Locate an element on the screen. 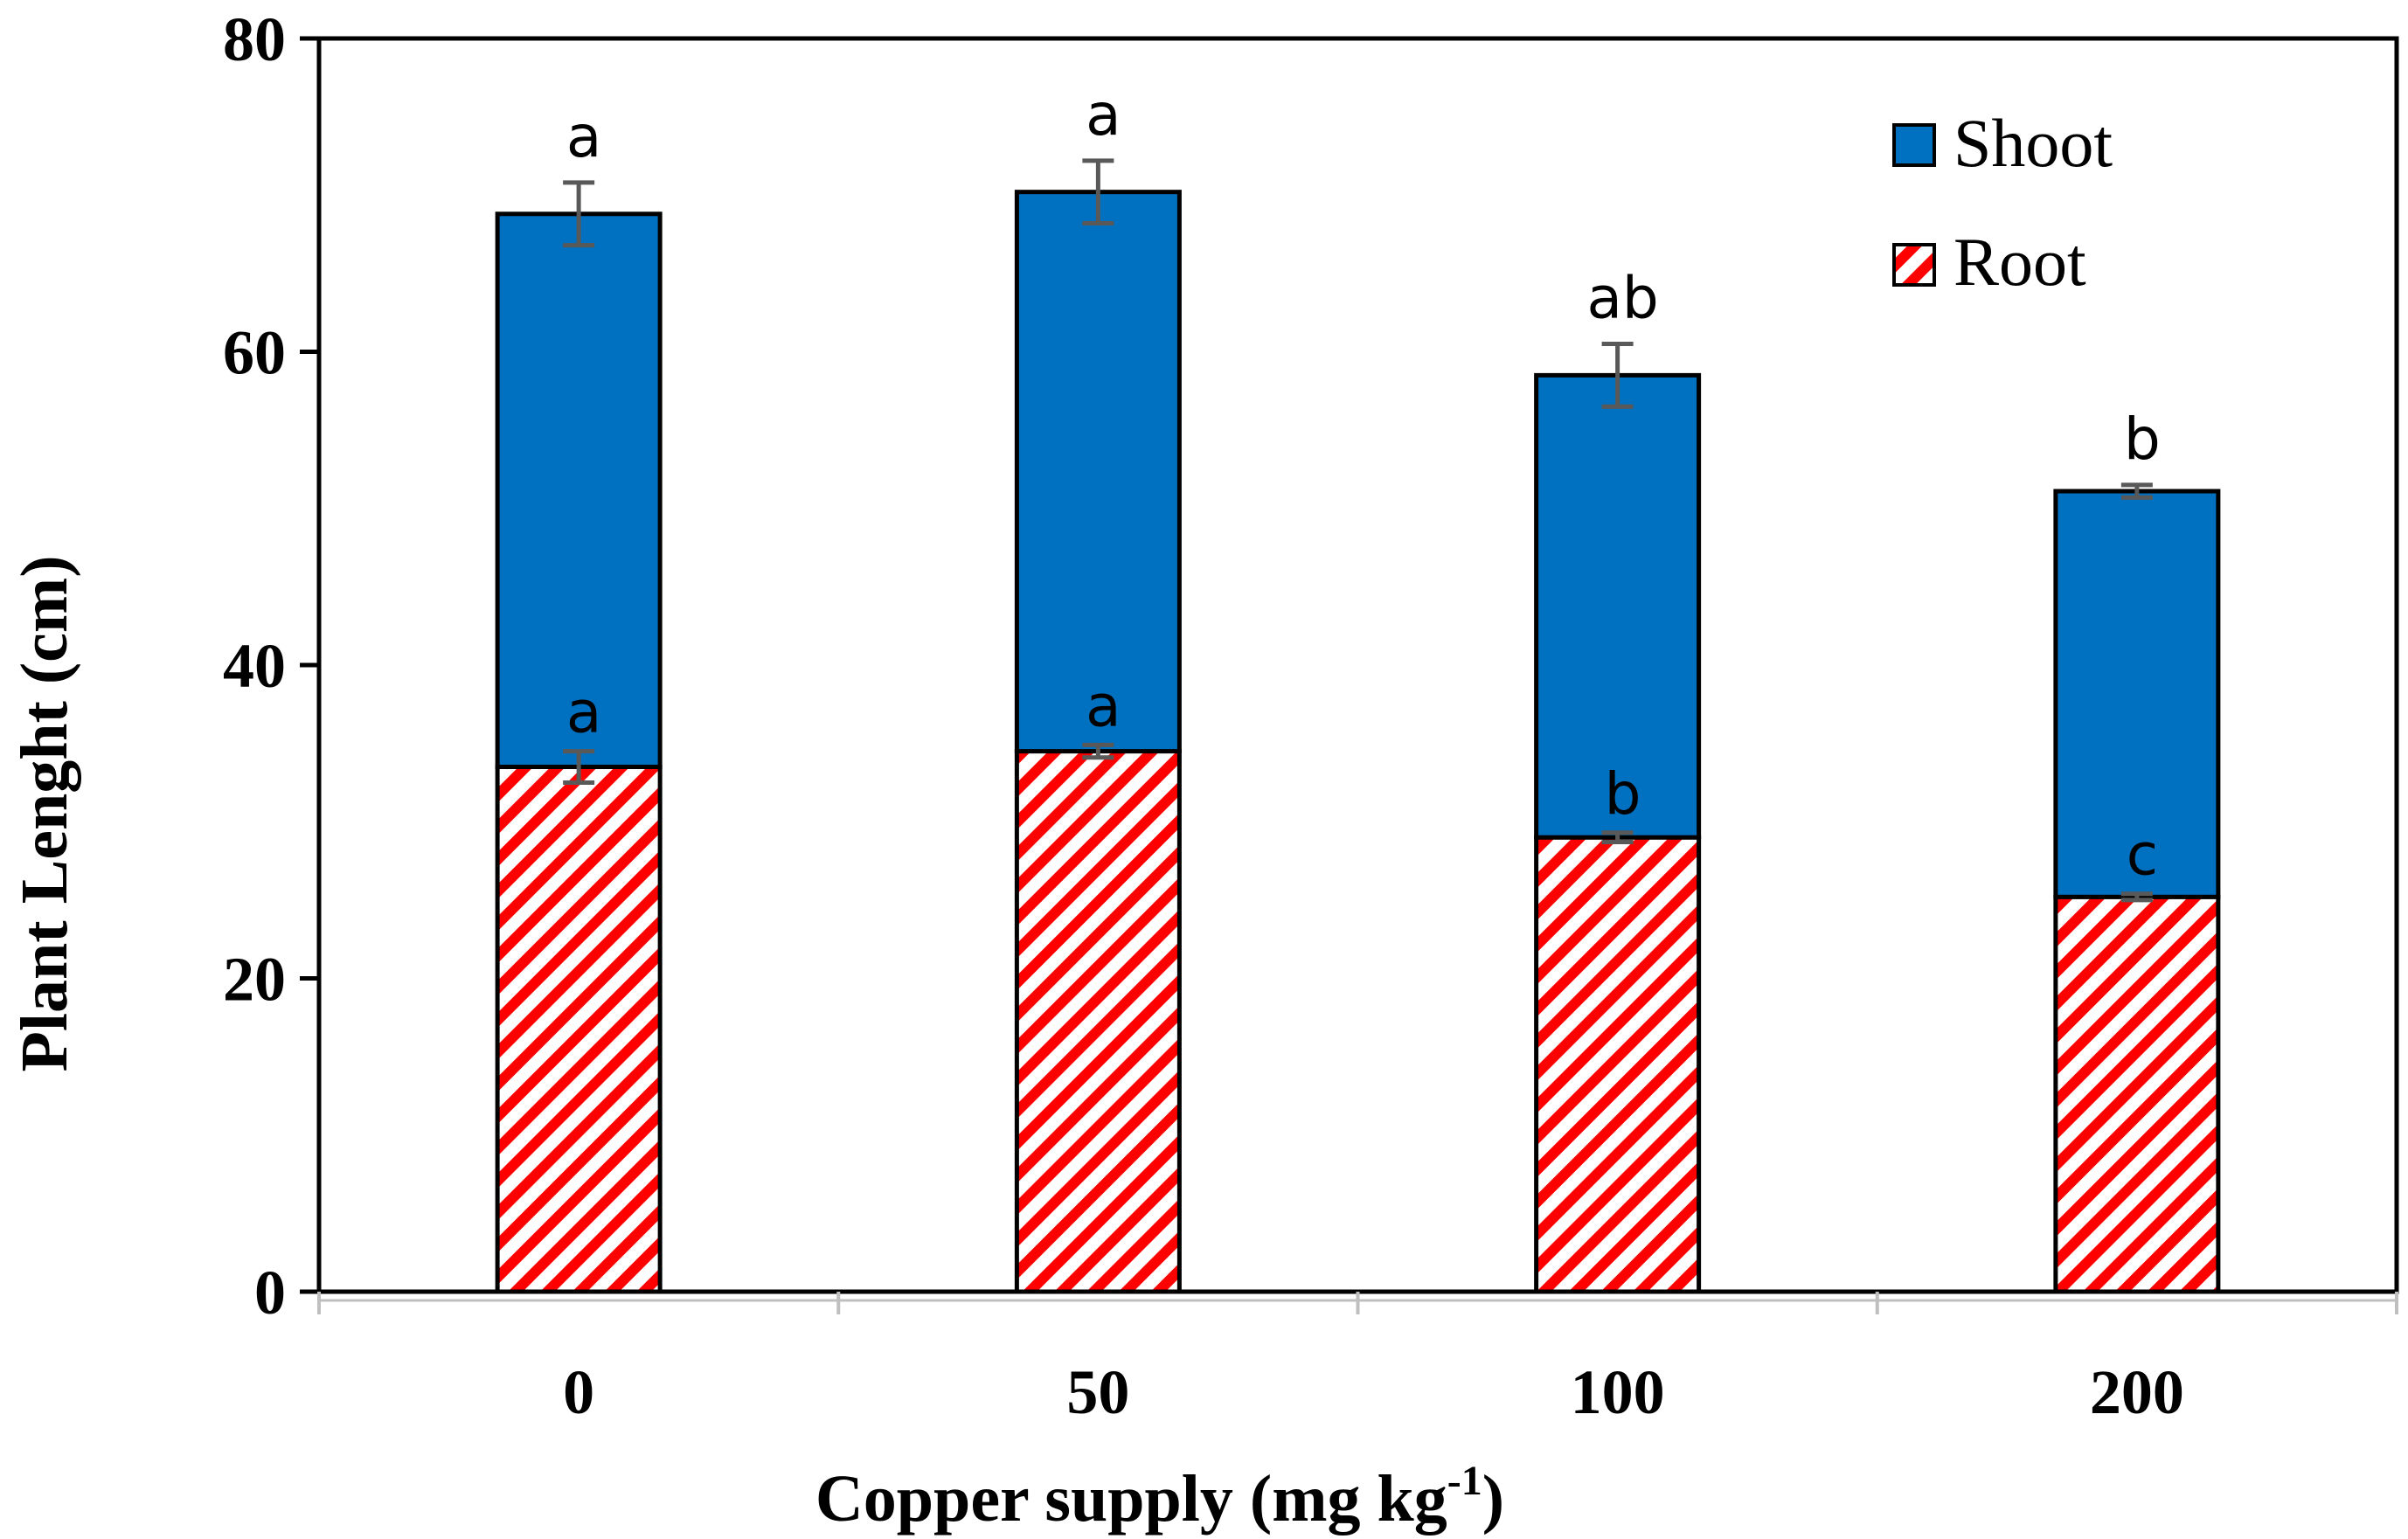 This screenshot has height=1539, width=2408. significance-letter-shoot: b is located at coordinates (2142, 440).